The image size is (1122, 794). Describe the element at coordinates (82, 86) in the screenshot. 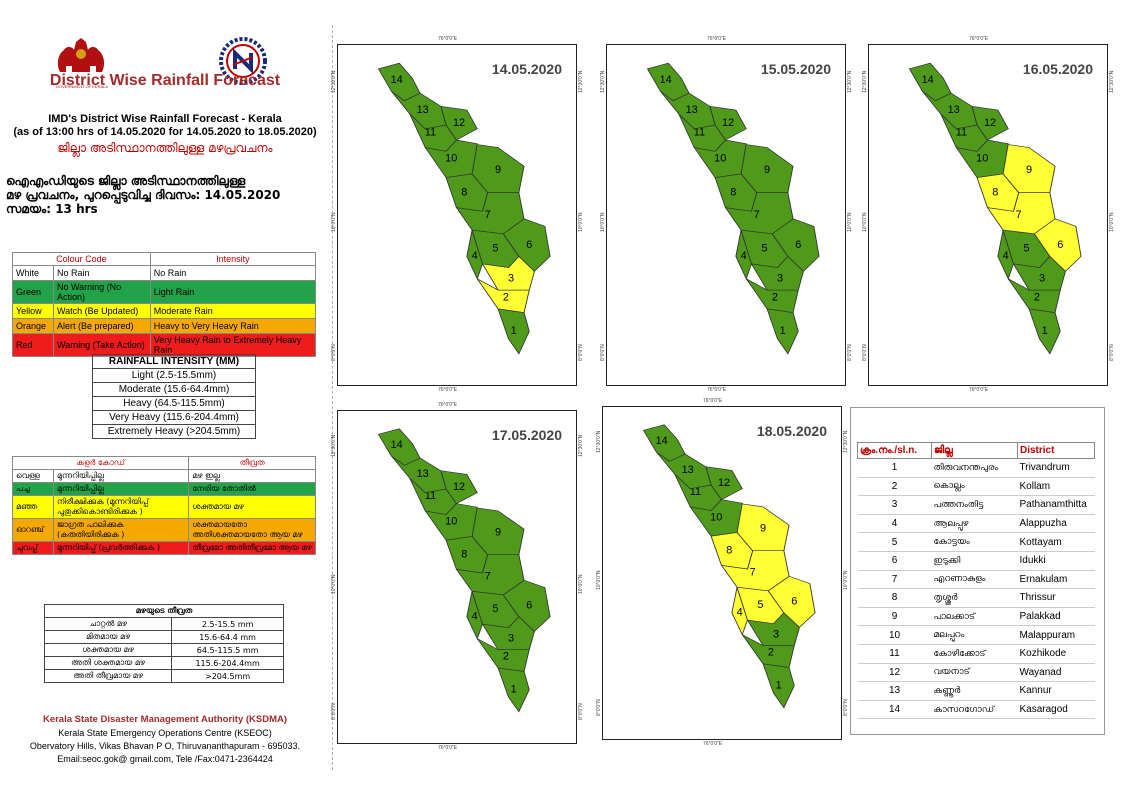

I see `logo-caption: GOVERNMENT OF KERALA` at that location.